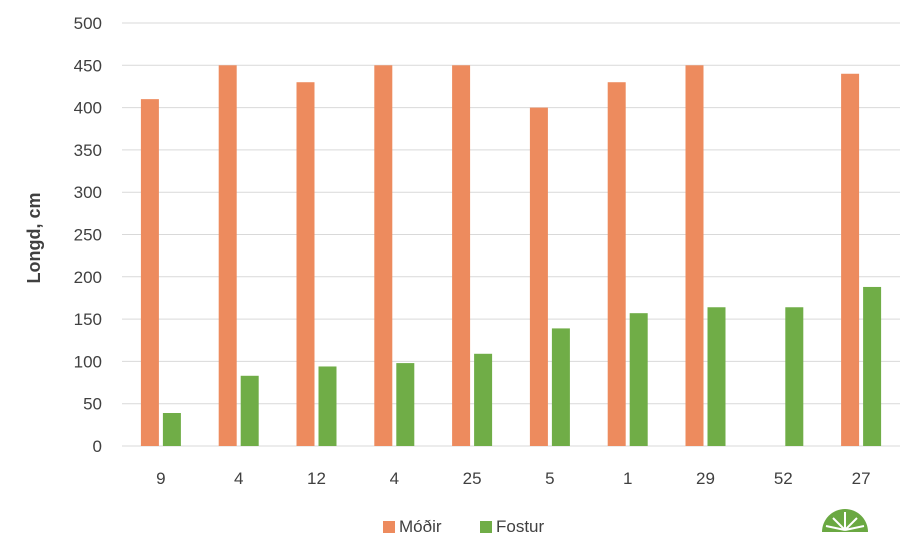 The width and height of the screenshot is (905, 538). I want to click on x-tick-label: 27, so click(861, 478).